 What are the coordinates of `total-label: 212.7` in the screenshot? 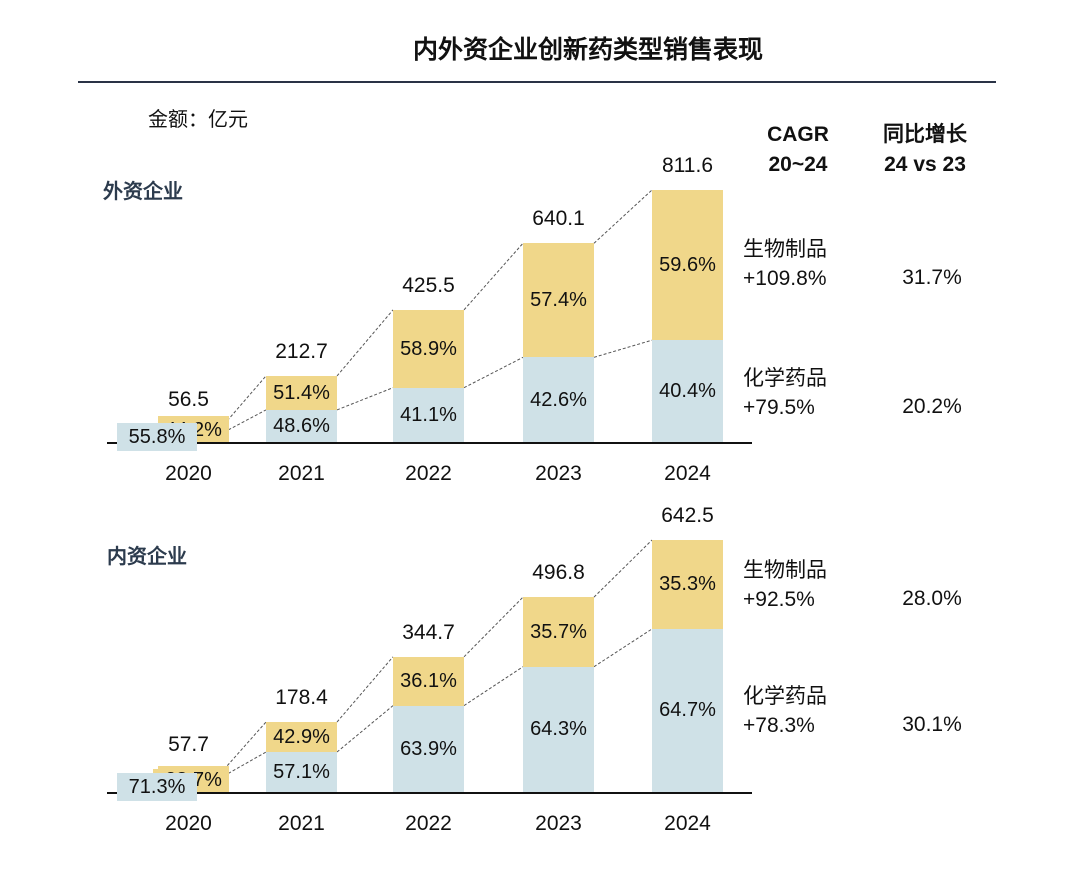 It's located at (301, 351).